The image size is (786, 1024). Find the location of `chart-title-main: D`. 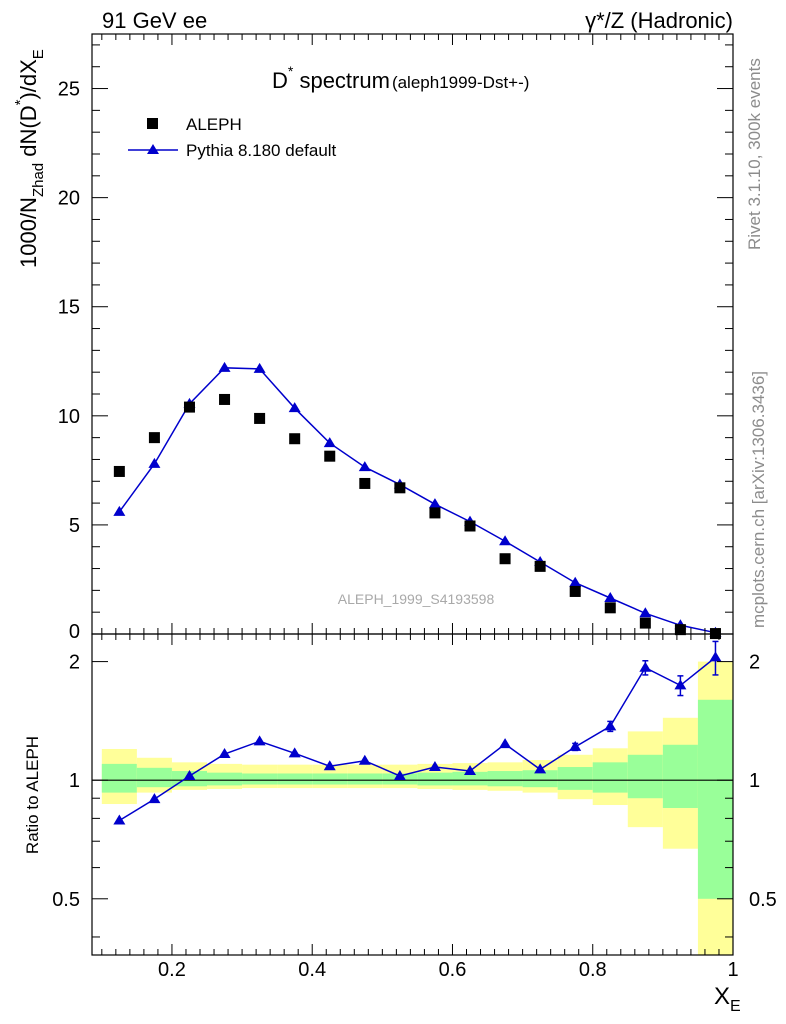

chart-title-main: D is located at coordinates (280, 80).